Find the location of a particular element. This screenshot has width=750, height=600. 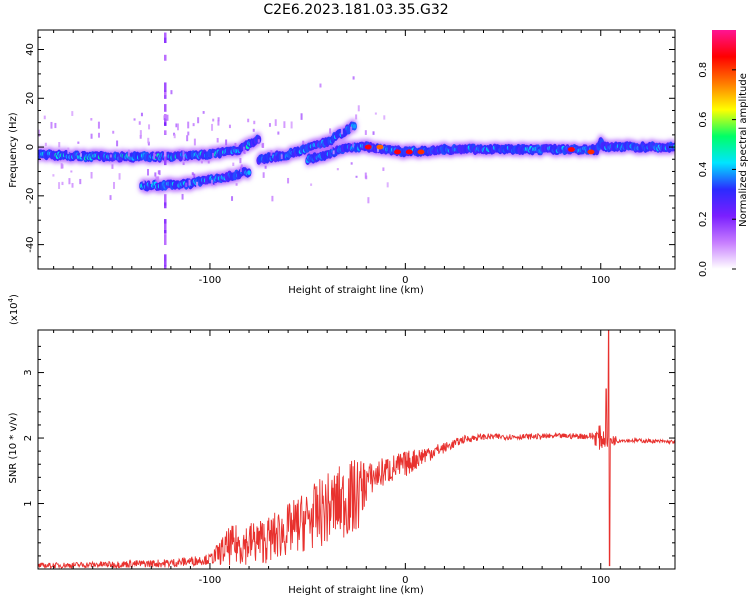

colorbar-tick-label: 0.2 is located at coordinates (703, 219).